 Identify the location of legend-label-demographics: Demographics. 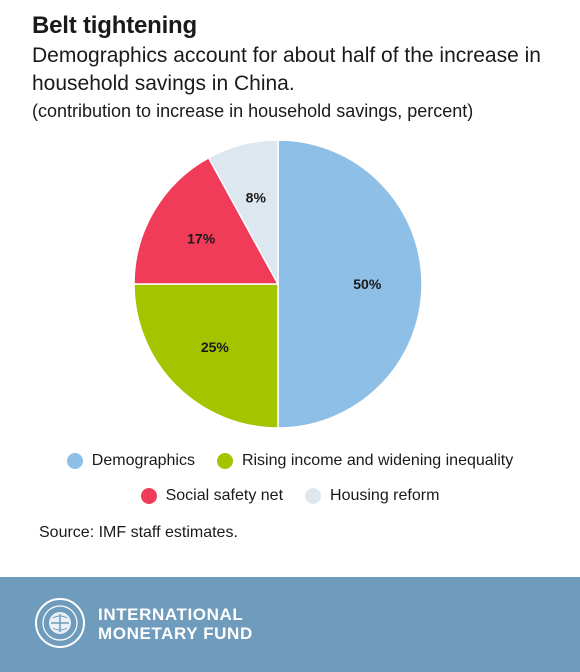
(143, 460).